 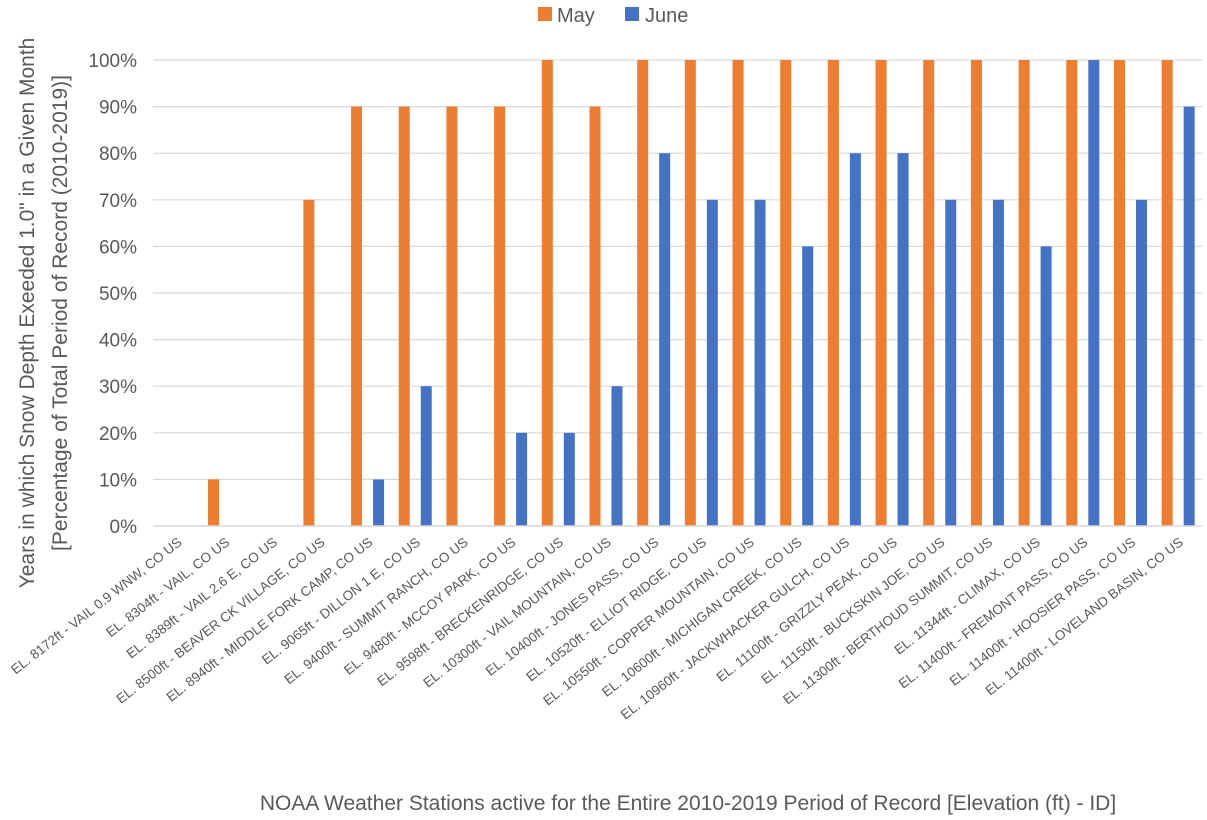 What do you see at coordinates (632, 14) in the screenshot?
I see `legend-swatch-june` at bounding box center [632, 14].